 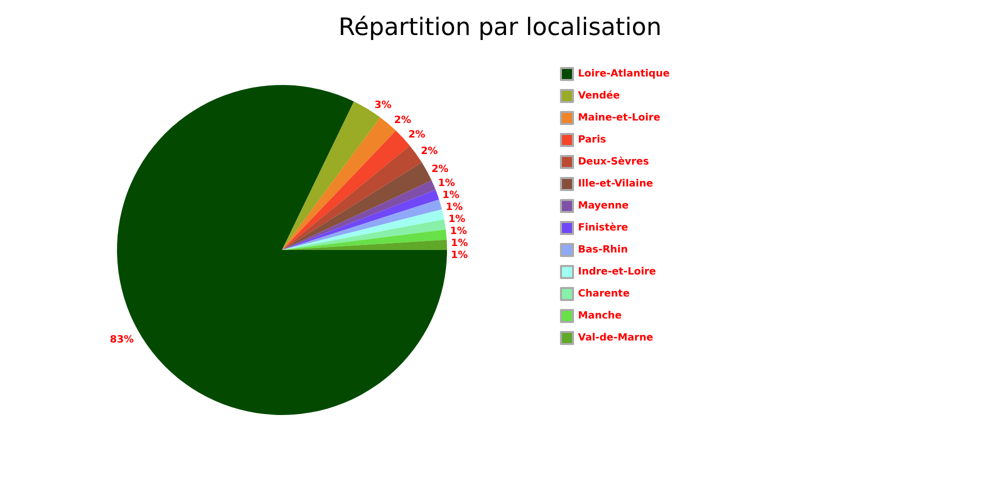 I want to click on legend-label: Deux-Sèvres, so click(x=614, y=162).